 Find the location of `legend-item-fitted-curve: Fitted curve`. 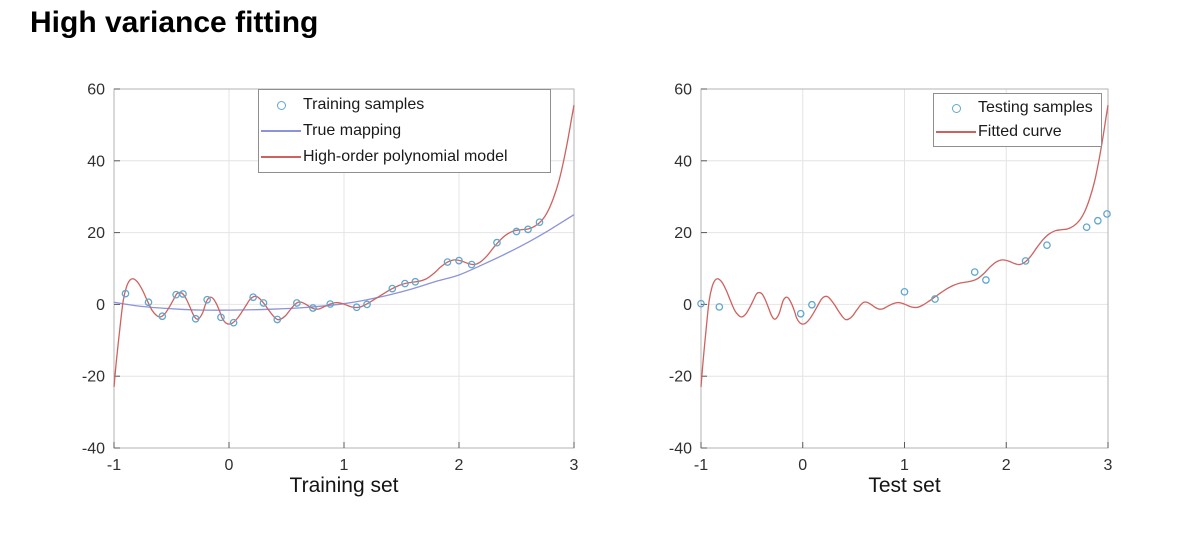

legend-item-fitted-curve: Fitted curve is located at coordinates (1017, 132).